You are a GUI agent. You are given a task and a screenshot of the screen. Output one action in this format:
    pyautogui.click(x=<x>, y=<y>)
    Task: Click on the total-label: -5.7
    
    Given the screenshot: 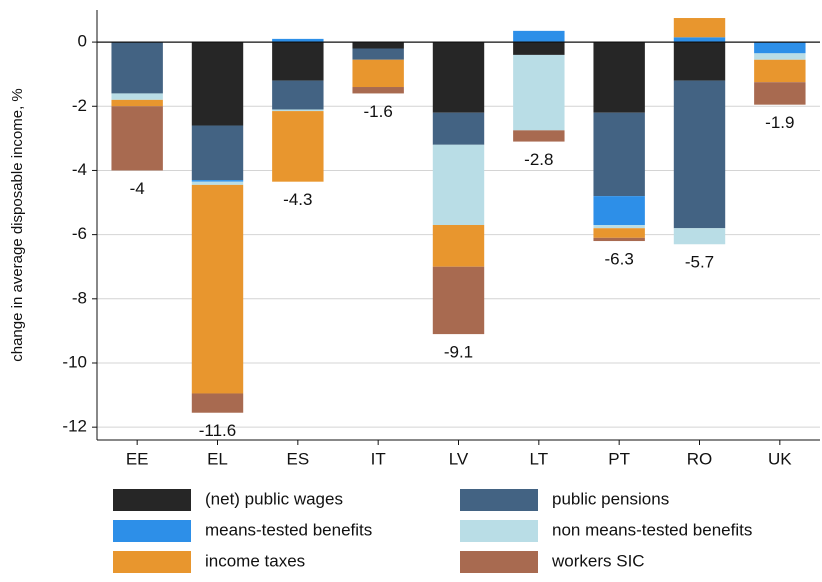 What is the action you would take?
    pyautogui.click(x=699, y=262)
    